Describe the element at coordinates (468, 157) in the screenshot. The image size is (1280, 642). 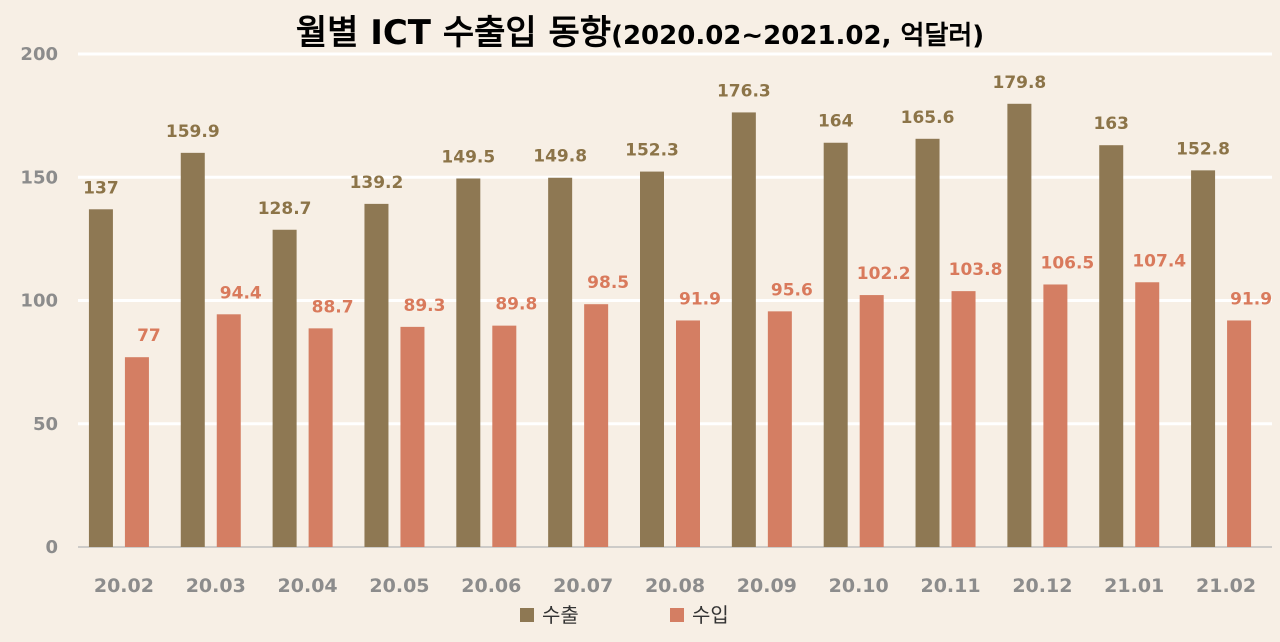
I see `export-data-label: 149.5` at that location.